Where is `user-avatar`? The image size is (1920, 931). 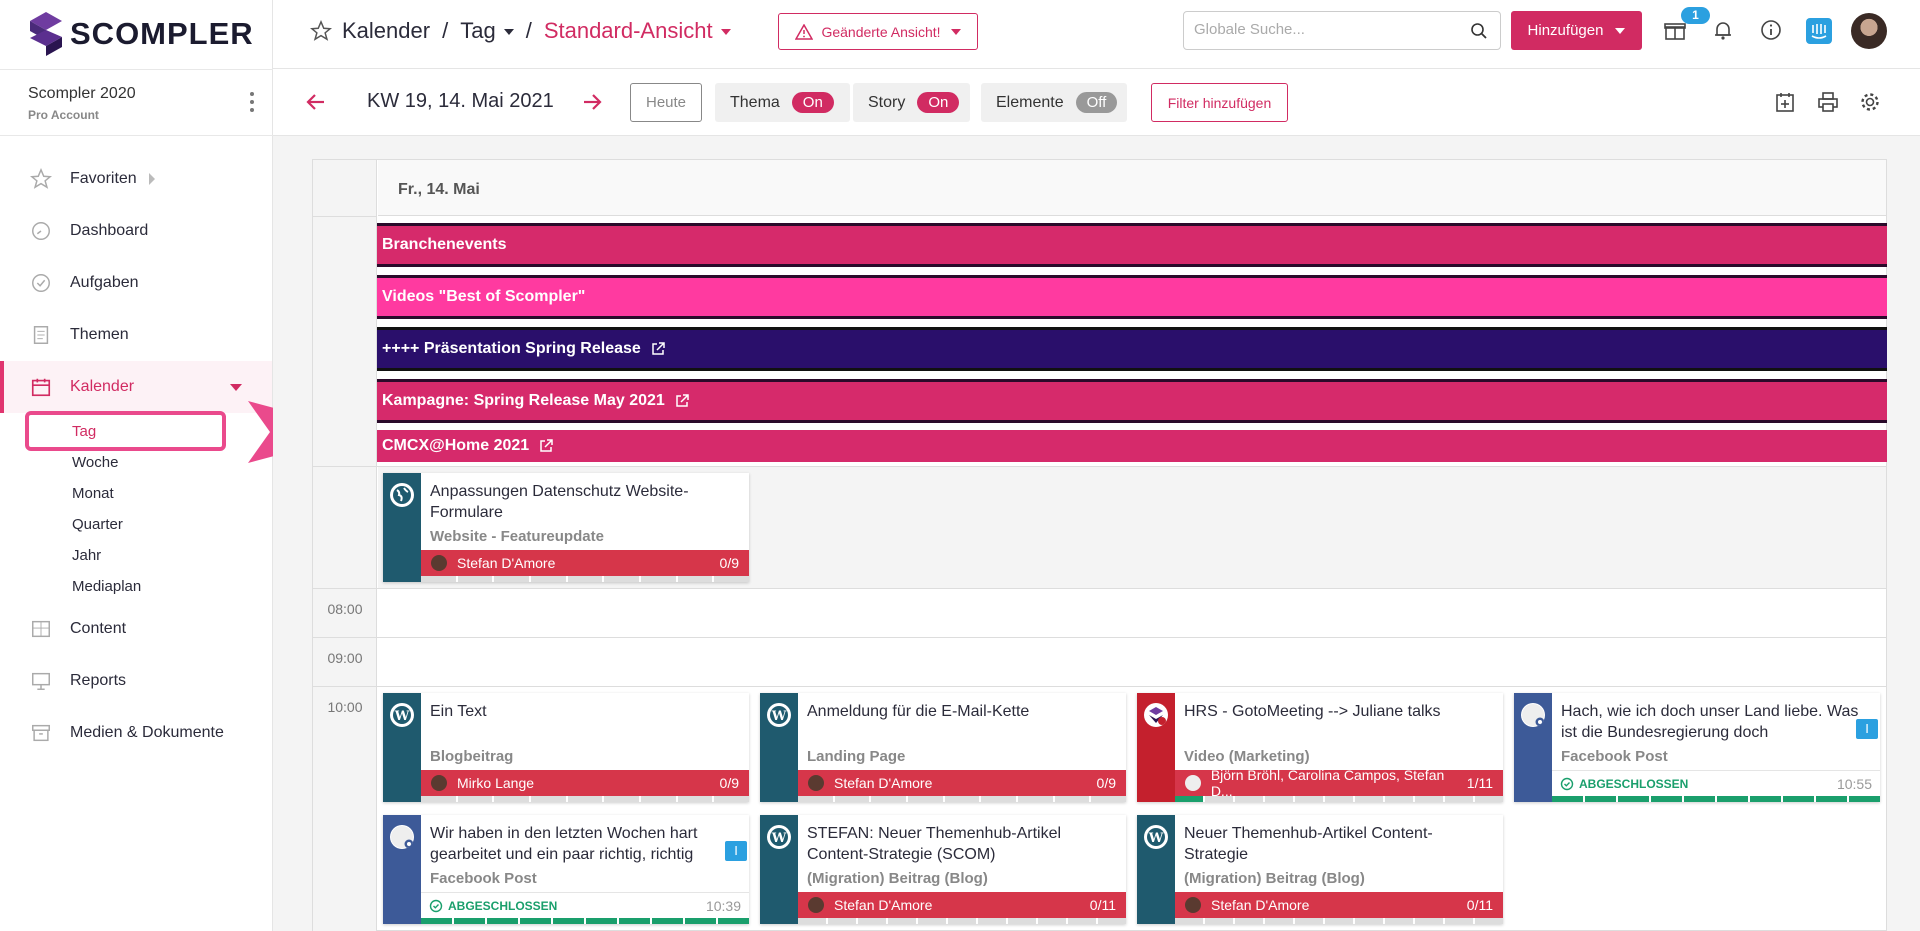
user-avatar is located at coordinates (1869, 31).